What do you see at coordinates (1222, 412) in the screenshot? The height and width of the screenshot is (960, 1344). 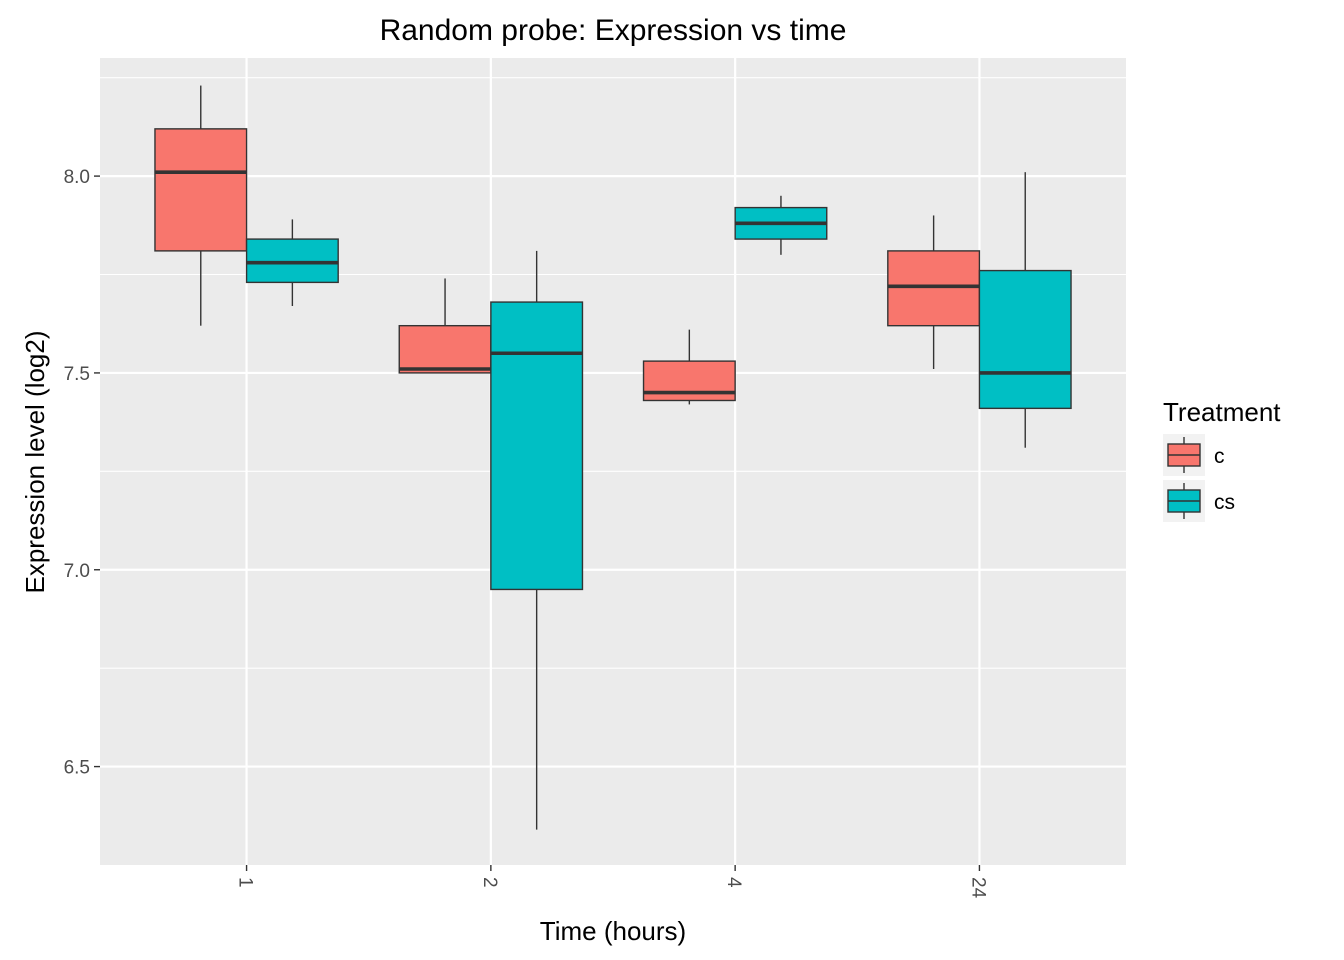 I see `legend-title: Treatment` at bounding box center [1222, 412].